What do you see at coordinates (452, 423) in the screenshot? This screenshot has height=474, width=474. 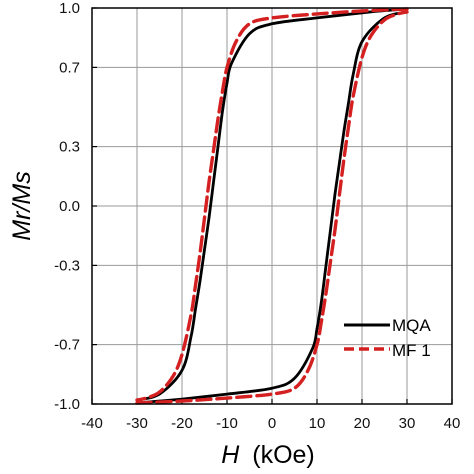 I see `x-tick-label: 40` at bounding box center [452, 423].